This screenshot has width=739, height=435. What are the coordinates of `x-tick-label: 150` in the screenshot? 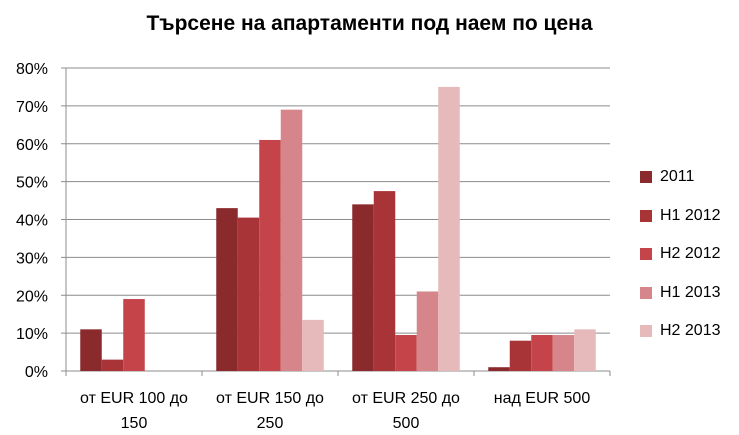 It's located at (134, 423).